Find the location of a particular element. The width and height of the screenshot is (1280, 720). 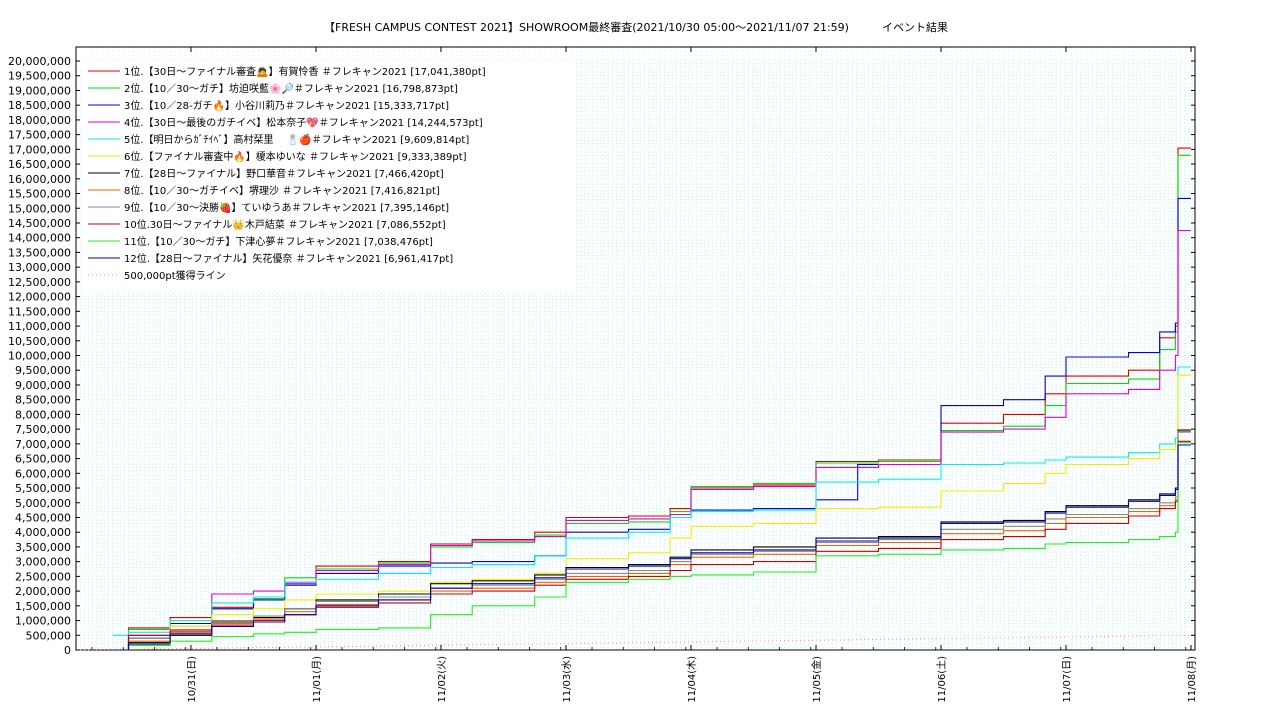

x-tick-label: 11/01(月) is located at coordinates (317, 679).